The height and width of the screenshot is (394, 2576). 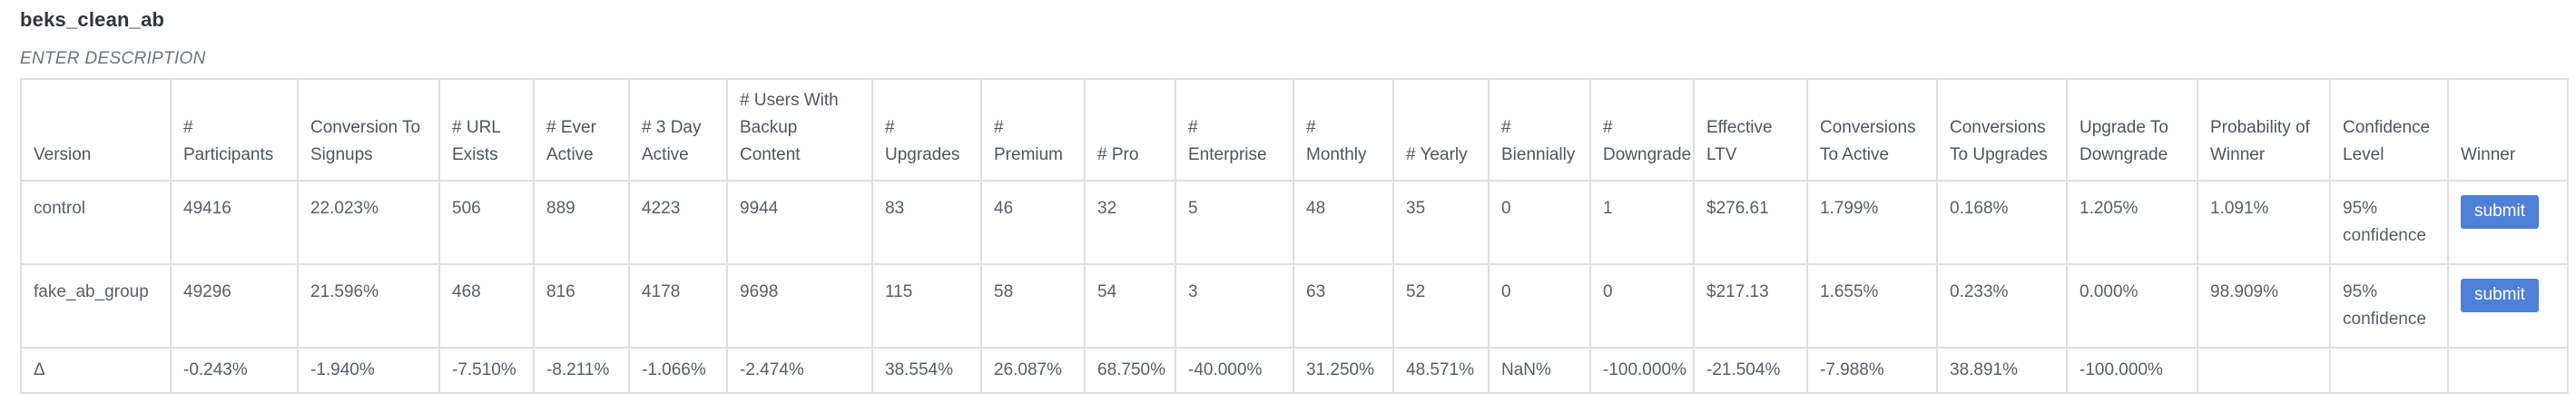 I want to click on pro-cell: 32, so click(x=1130, y=223).